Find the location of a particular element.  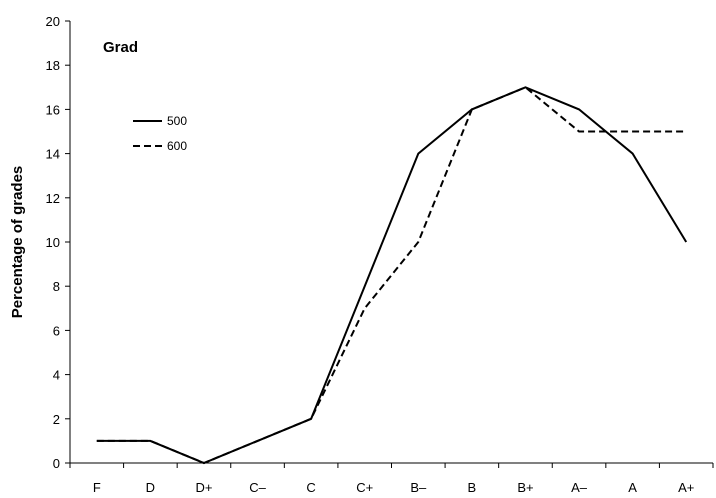

x-tick-label: C+ is located at coordinates (364, 487).